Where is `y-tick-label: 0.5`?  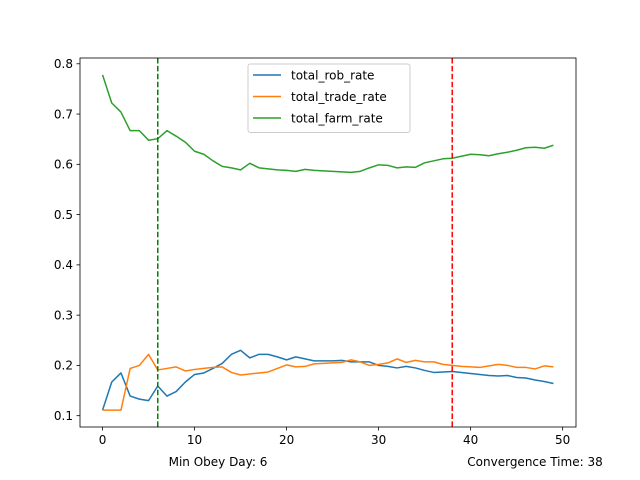
y-tick-label: 0.5 is located at coordinates (63, 215).